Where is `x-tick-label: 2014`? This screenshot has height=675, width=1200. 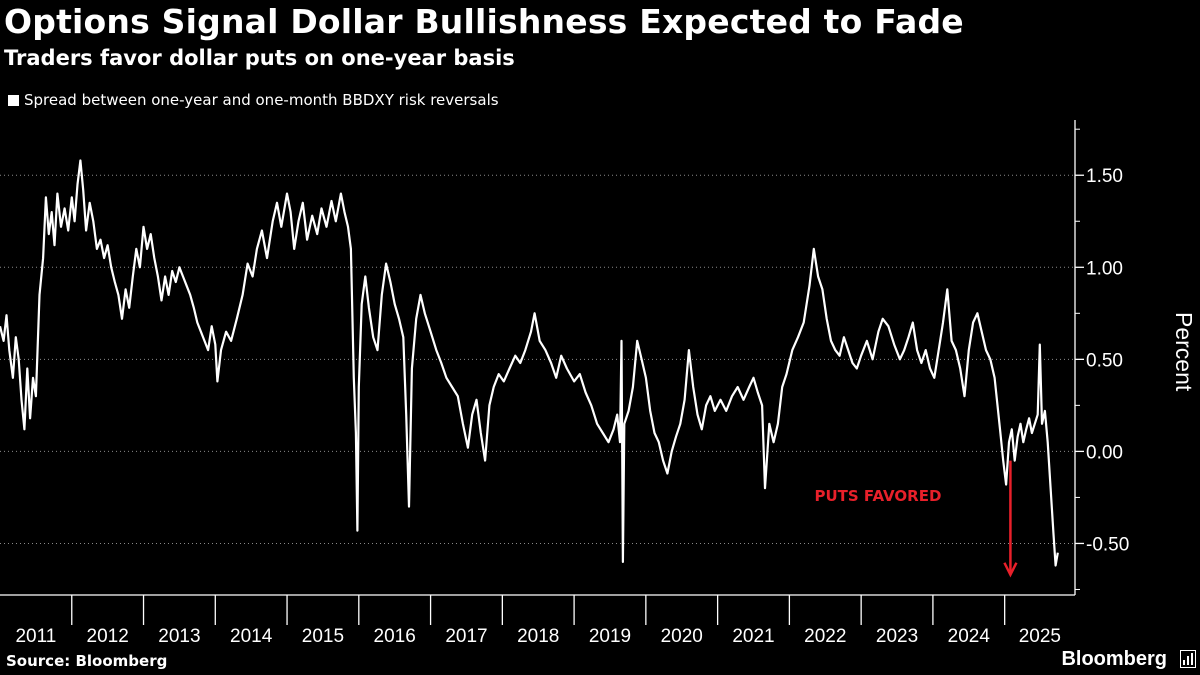 x-tick-label: 2014 is located at coordinates (251, 636).